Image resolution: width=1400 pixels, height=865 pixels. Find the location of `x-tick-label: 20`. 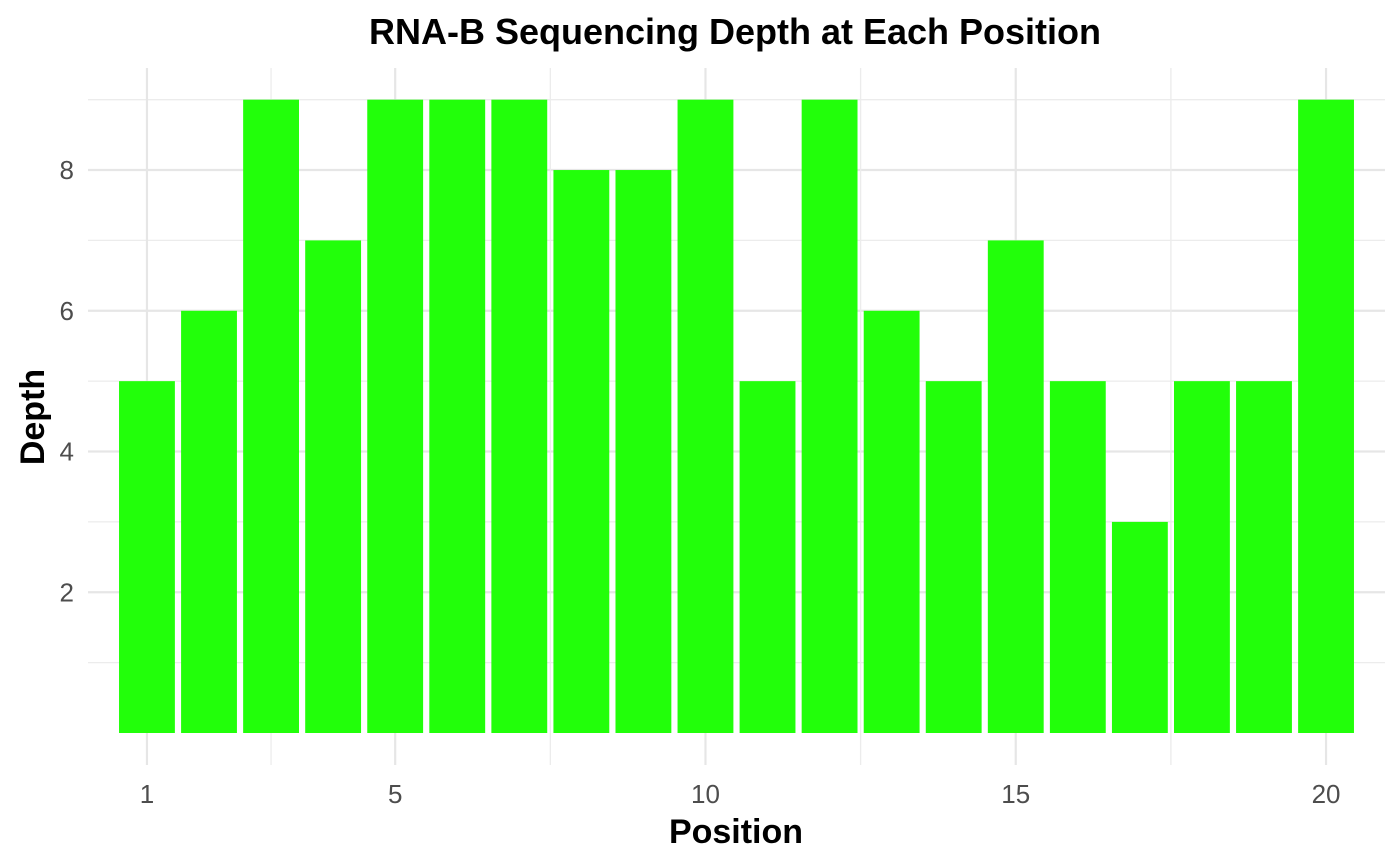

x-tick-label: 20 is located at coordinates (1326, 794).